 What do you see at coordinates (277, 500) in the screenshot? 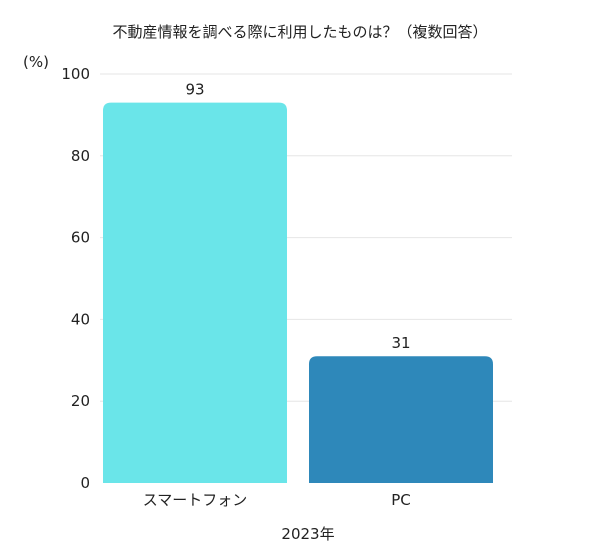
I see `category-labels: スマートフォン PC` at bounding box center [277, 500].